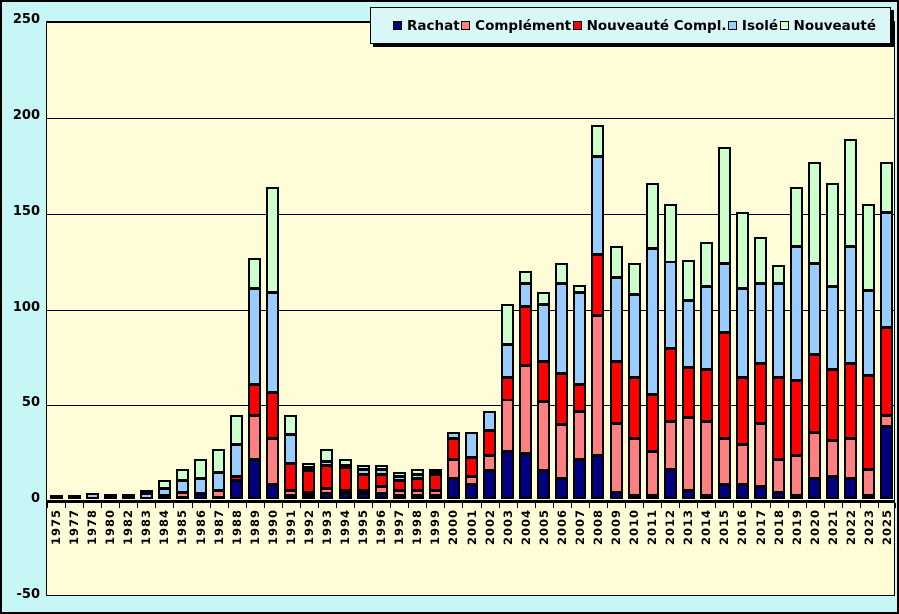  I want to click on y-axis-label-50: 50, so click(30, 403).